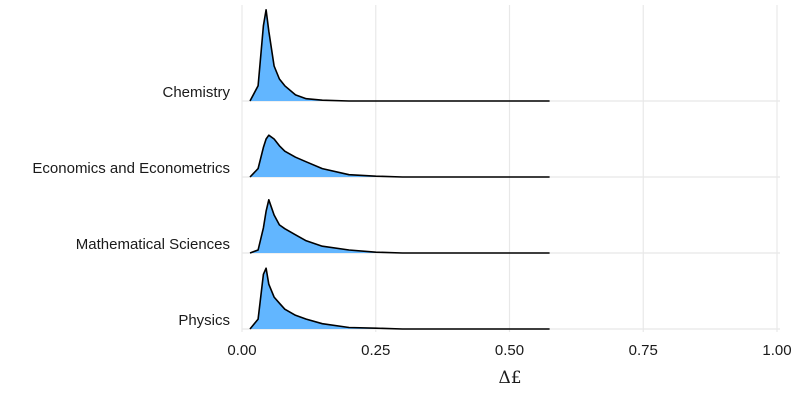 Image resolution: width=800 pixels, height=400 pixels. What do you see at coordinates (131, 168) in the screenshot?
I see `y-tick-label: Economics and Econometrics` at bounding box center [131, 168].